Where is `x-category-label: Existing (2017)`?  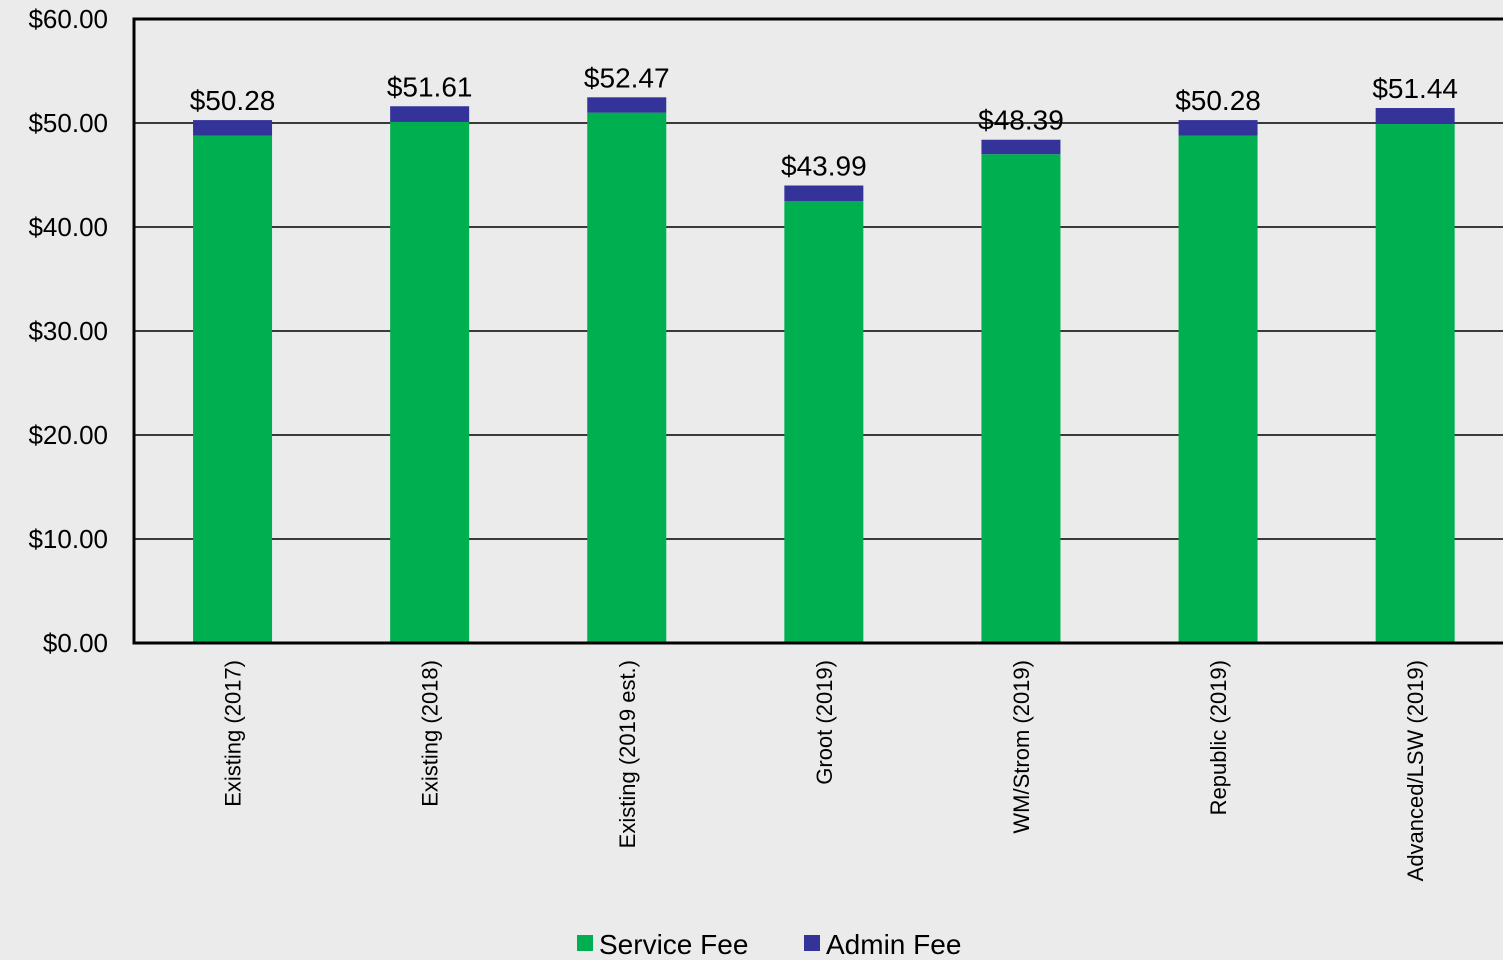 x-category-label: Existing (2017) is located at coordinates (233, 733).